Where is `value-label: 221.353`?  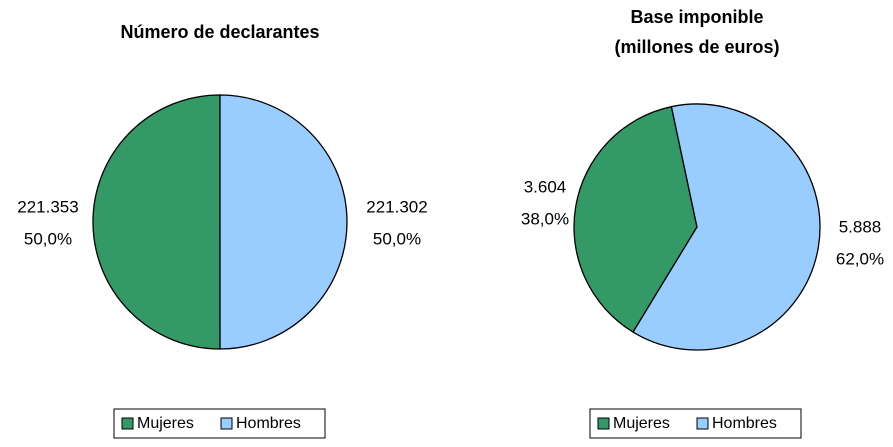
value-label: 221.353 is located at coordinates (47, 206).